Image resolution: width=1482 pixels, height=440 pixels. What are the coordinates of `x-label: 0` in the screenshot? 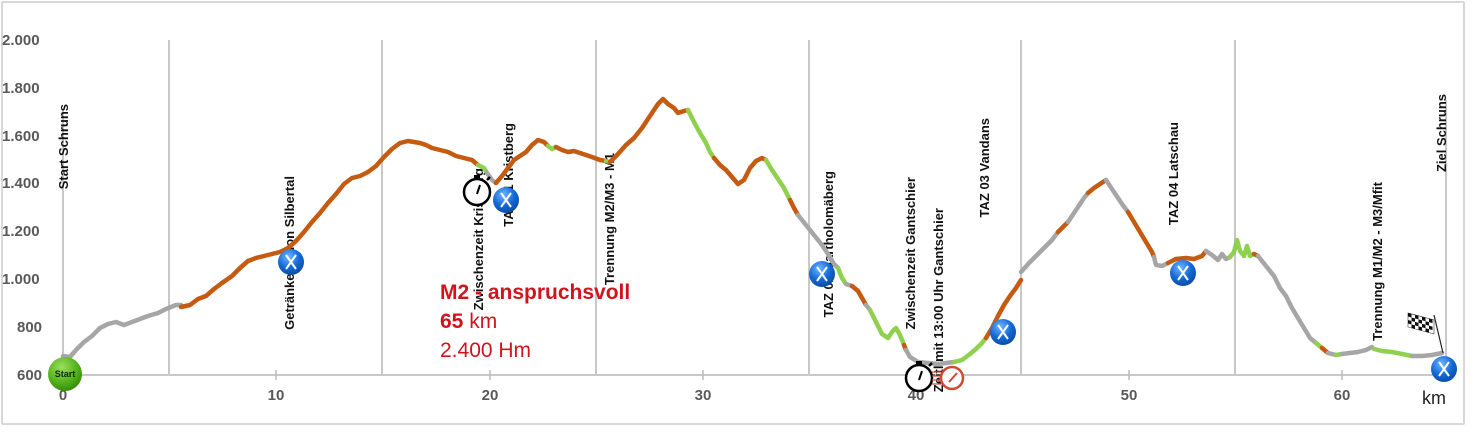 It's located at (63, 395).